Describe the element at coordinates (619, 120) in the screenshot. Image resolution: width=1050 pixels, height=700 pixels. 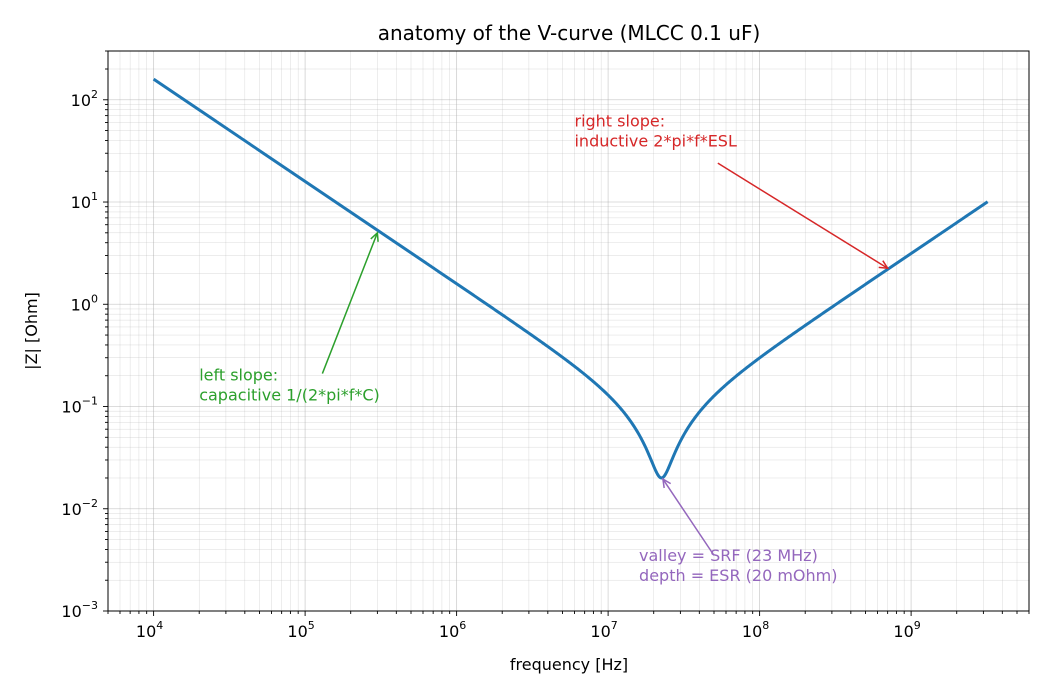
I see `right-slope-annotation-text: right slope:` at that location.